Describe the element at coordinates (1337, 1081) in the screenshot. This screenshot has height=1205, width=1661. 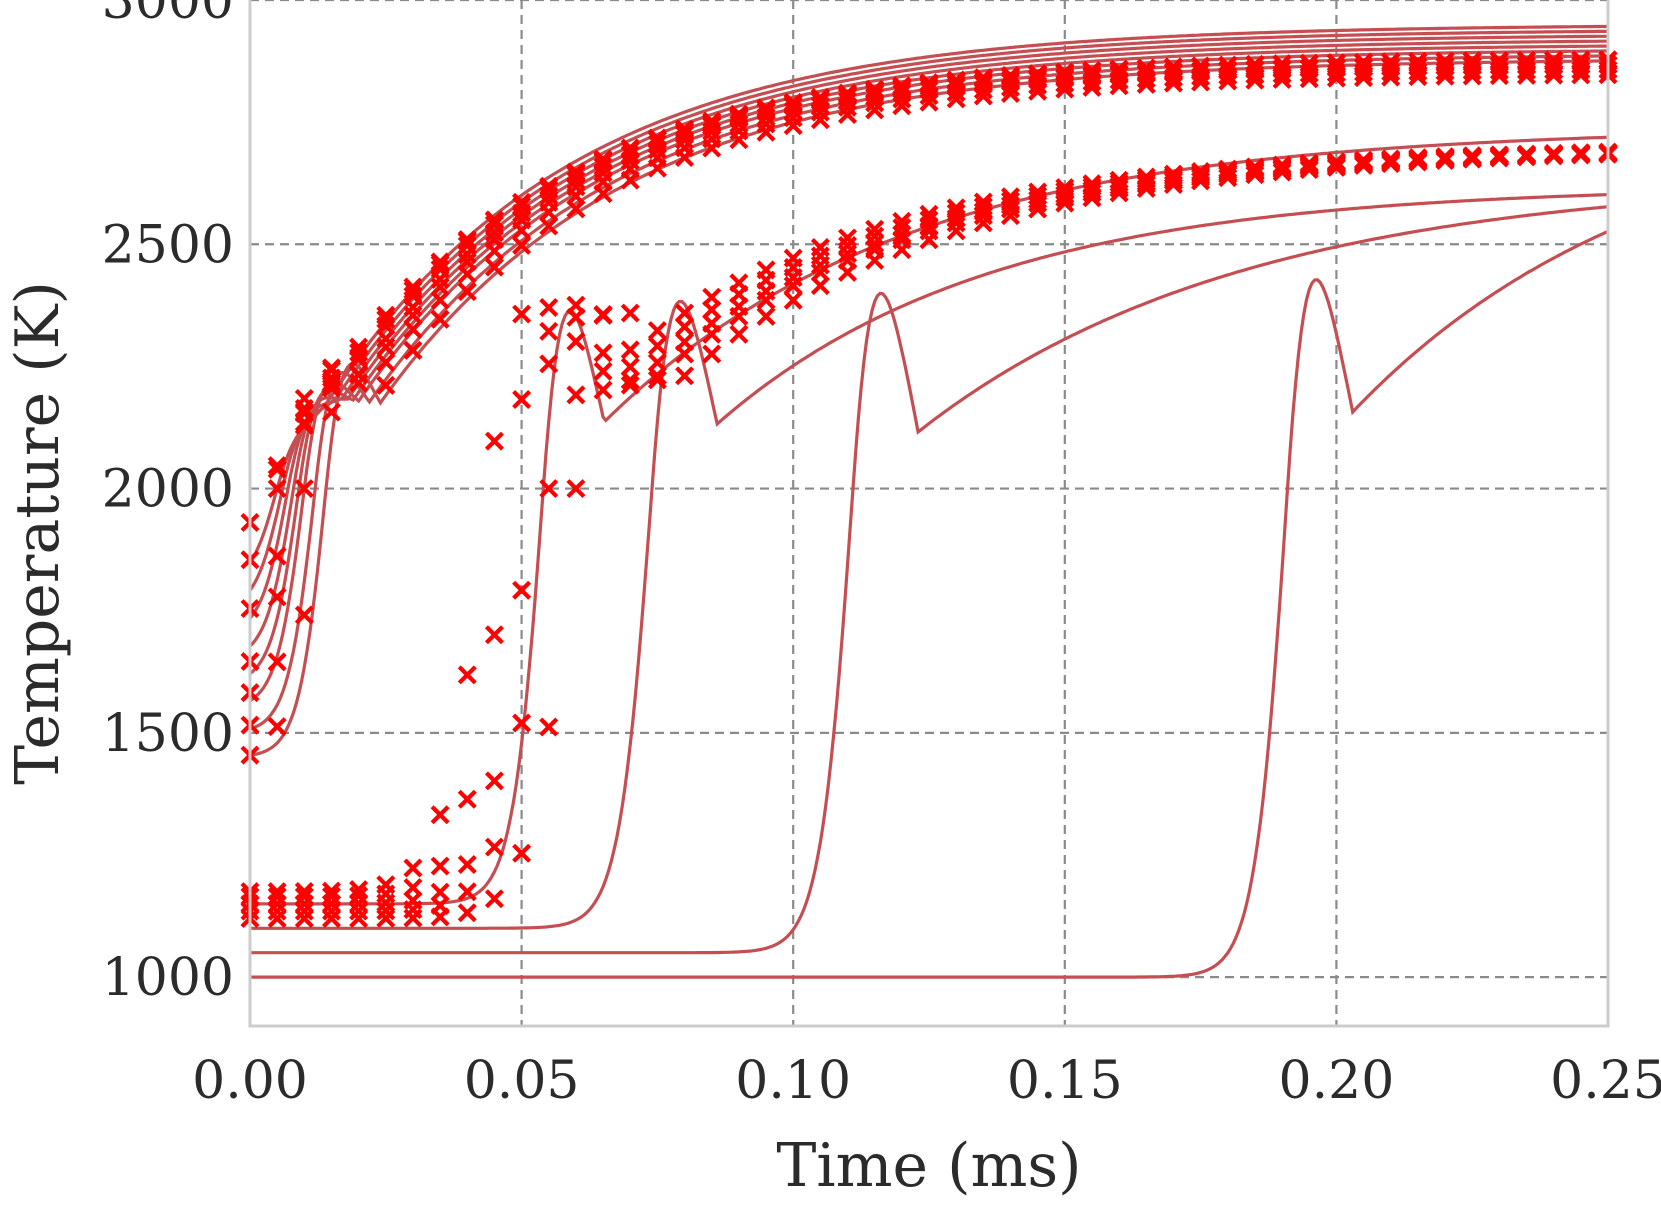
I see `x-tick-label: 0.20` at that location.